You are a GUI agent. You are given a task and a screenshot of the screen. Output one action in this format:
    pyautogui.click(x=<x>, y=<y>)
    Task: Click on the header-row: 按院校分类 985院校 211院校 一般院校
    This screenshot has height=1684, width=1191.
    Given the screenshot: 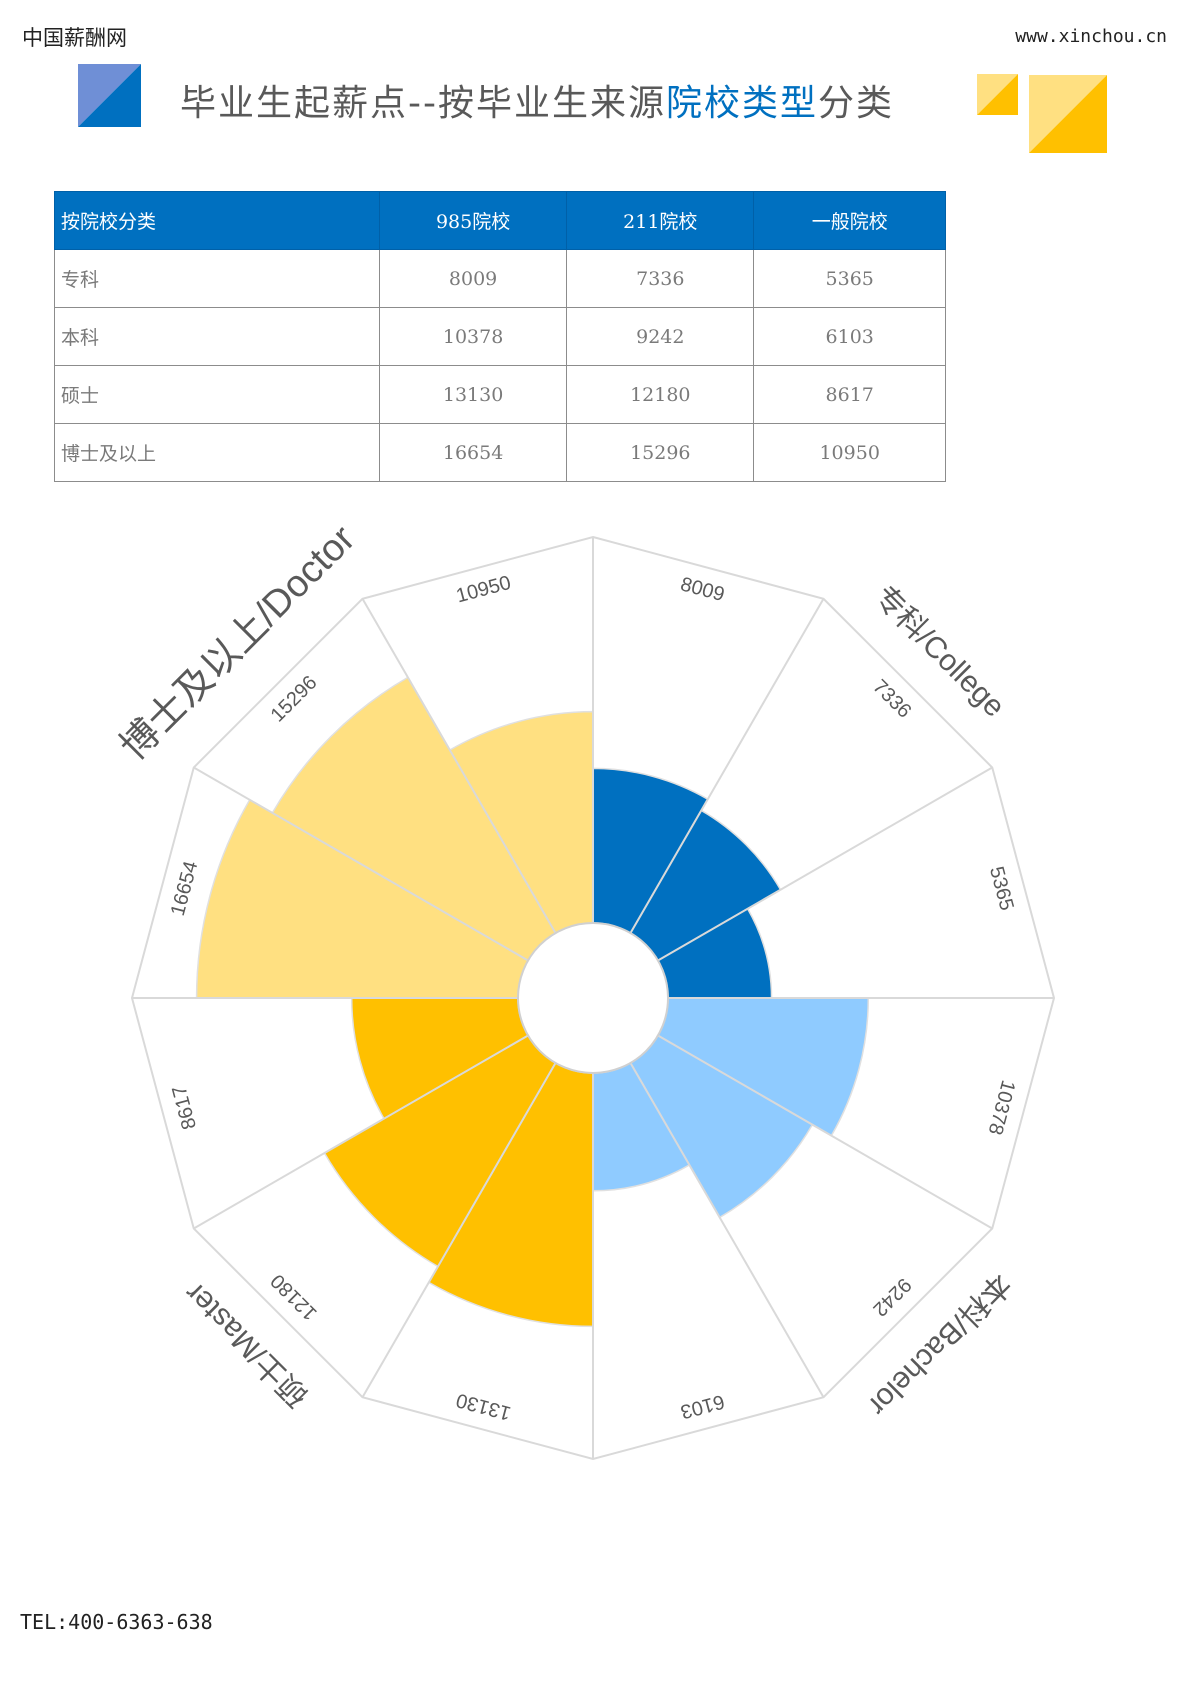 What is the action you would take?
    pyautogui.click(x=500, y=220)
    